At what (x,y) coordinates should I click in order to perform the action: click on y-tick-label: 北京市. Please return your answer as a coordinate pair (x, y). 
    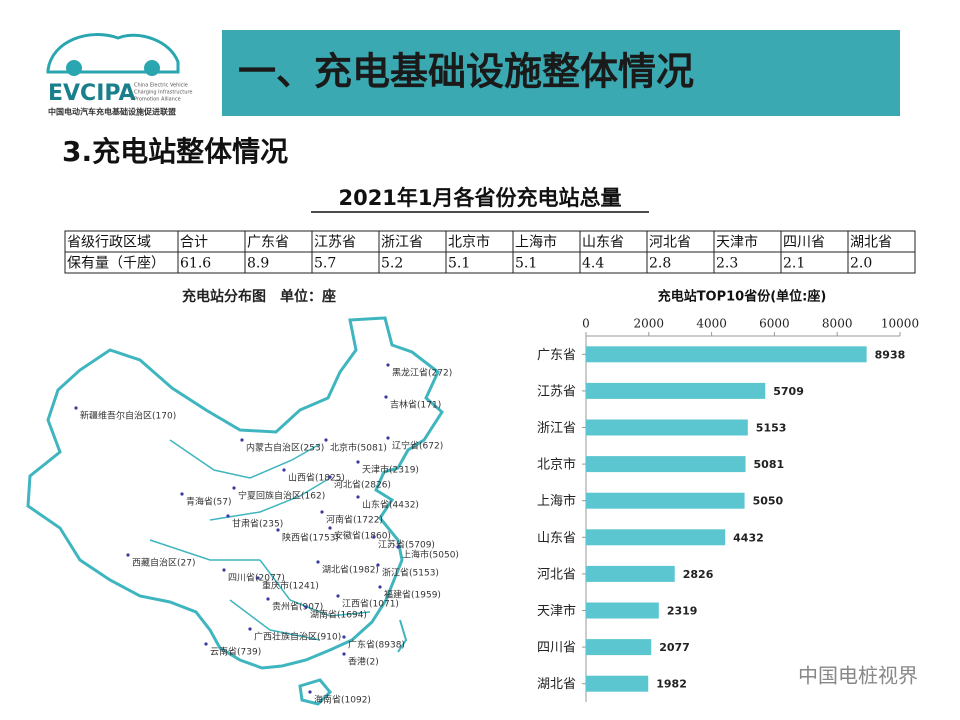
    Looking at the image, I should click on (556, 465).